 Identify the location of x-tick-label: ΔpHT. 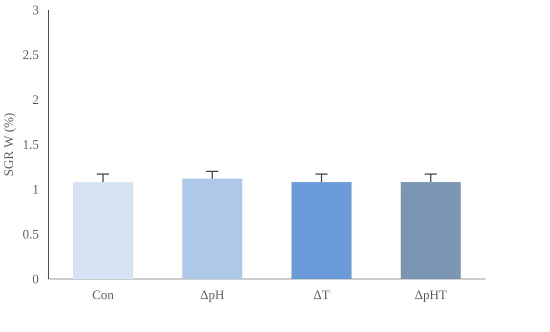
(431, 296).